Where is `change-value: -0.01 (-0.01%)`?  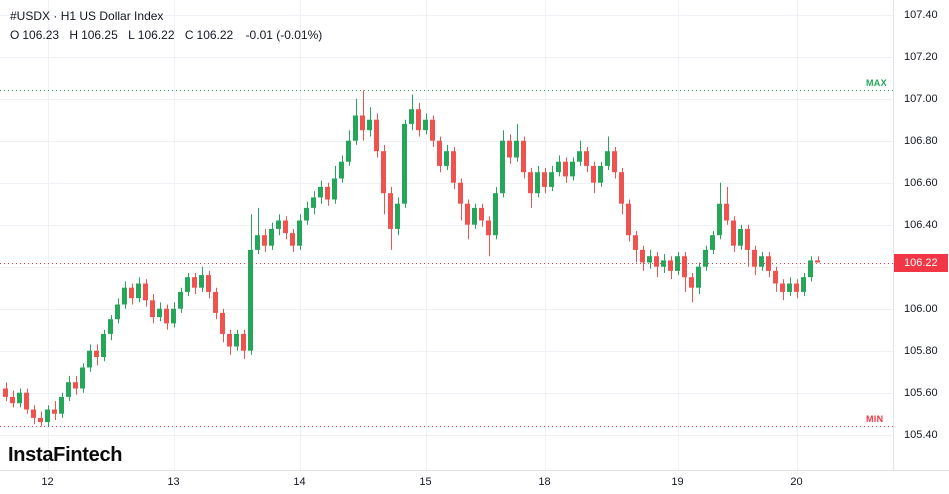
change-value: -0.01 (-0.01%) is located at coordinates (284, 35).